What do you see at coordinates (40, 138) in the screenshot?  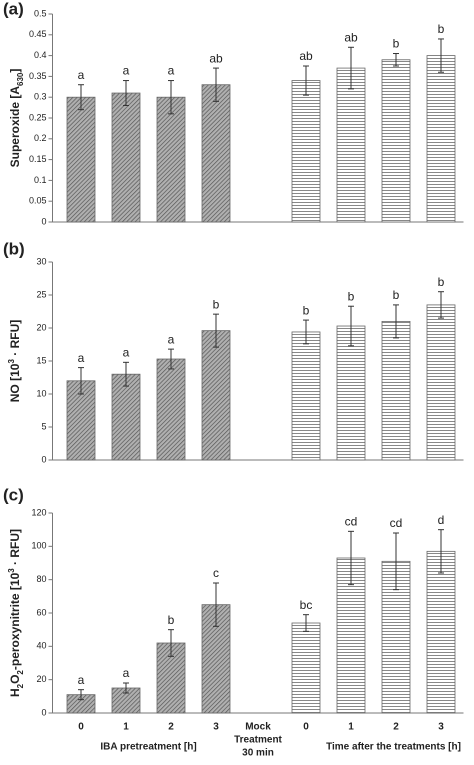 I see `y-tick-label: 0.2` at bounding box center [40, 138].